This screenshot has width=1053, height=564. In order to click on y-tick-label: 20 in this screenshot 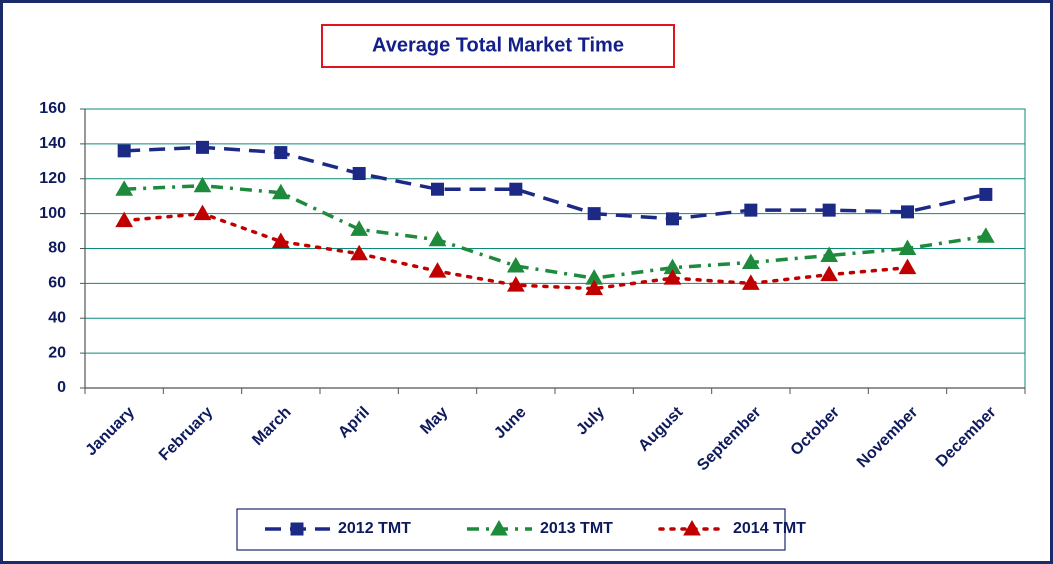, I will do `click(57, 352)`.